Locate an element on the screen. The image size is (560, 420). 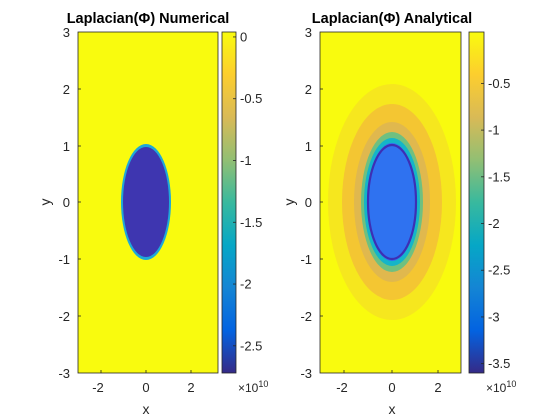
numerical-y-tick-label: -1 is located at coordinates (64, 259).